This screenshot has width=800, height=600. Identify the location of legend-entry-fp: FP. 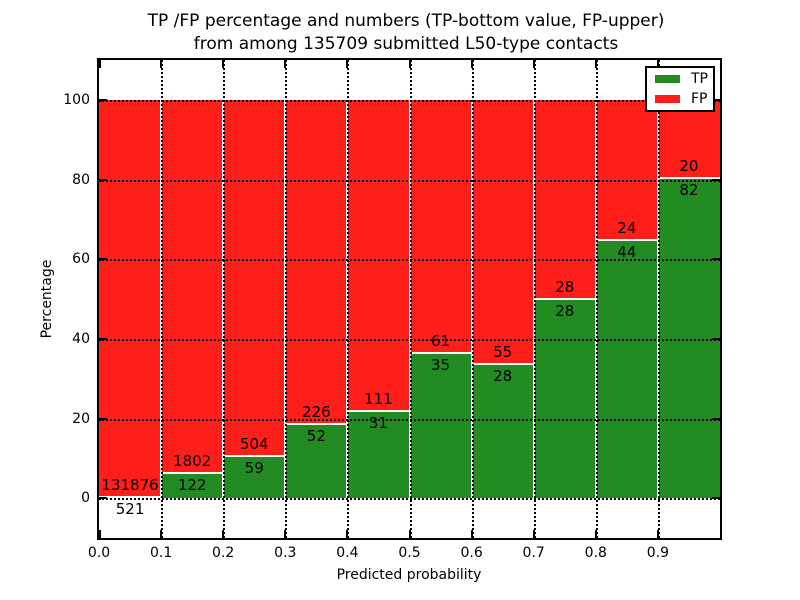
(684, 99).